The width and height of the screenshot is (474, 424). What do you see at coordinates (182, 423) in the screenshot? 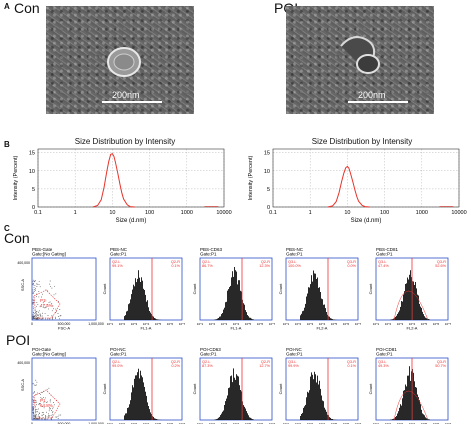
I see `hist-xtick-label: 10^7` at bounding box center [182, 423].